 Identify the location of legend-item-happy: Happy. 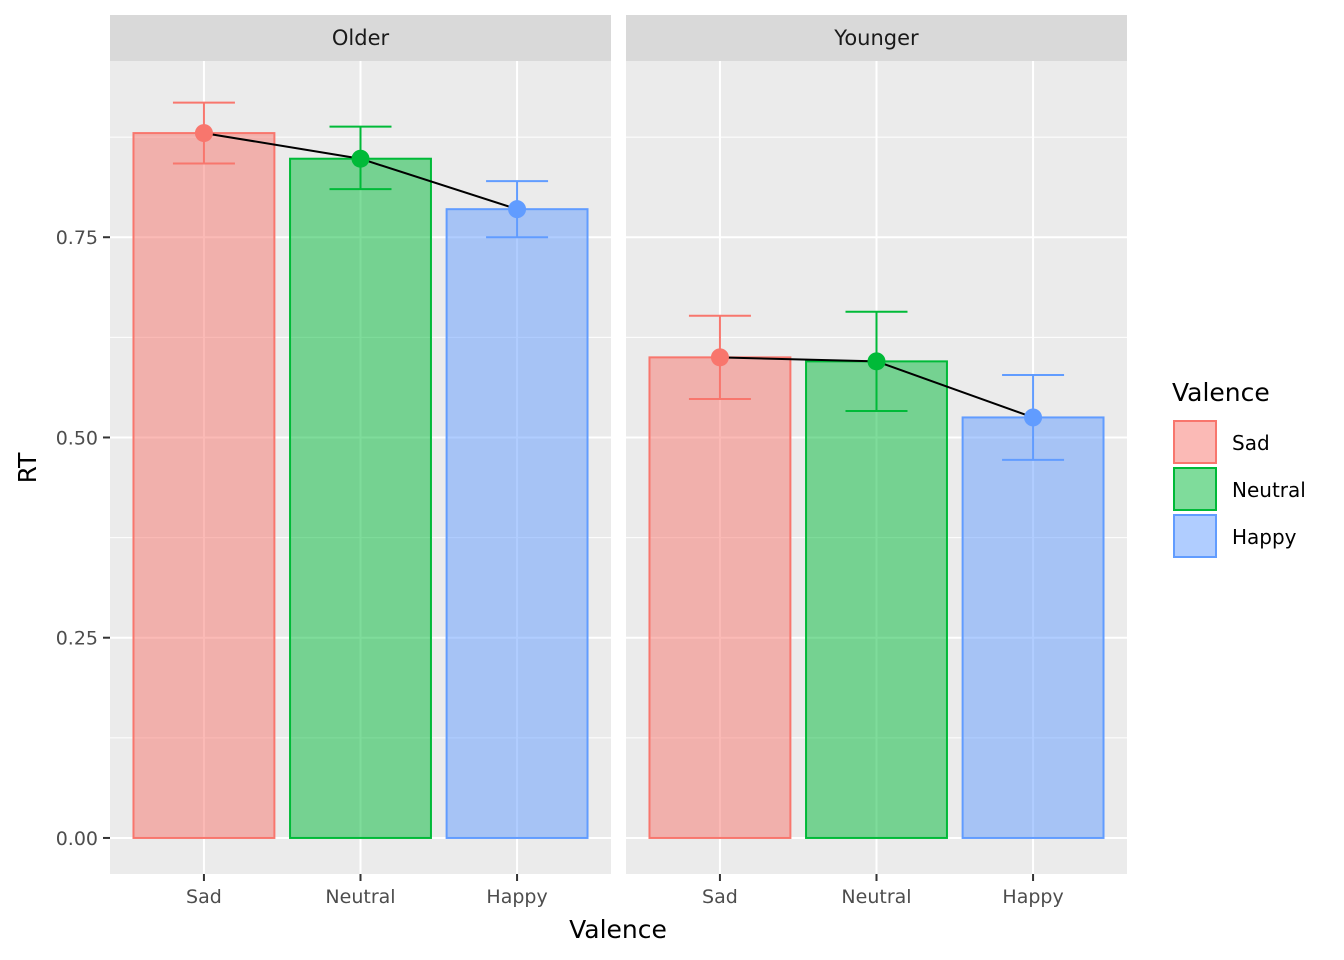
(1235, 536).